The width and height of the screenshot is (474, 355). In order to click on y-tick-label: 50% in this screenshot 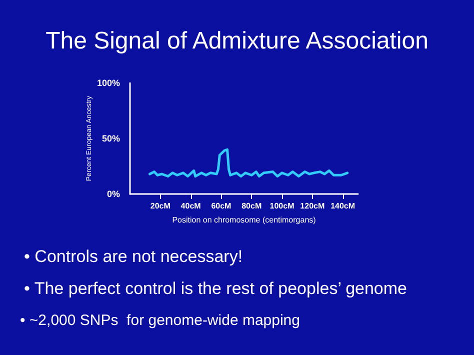, I will do `click(111, 139)`.